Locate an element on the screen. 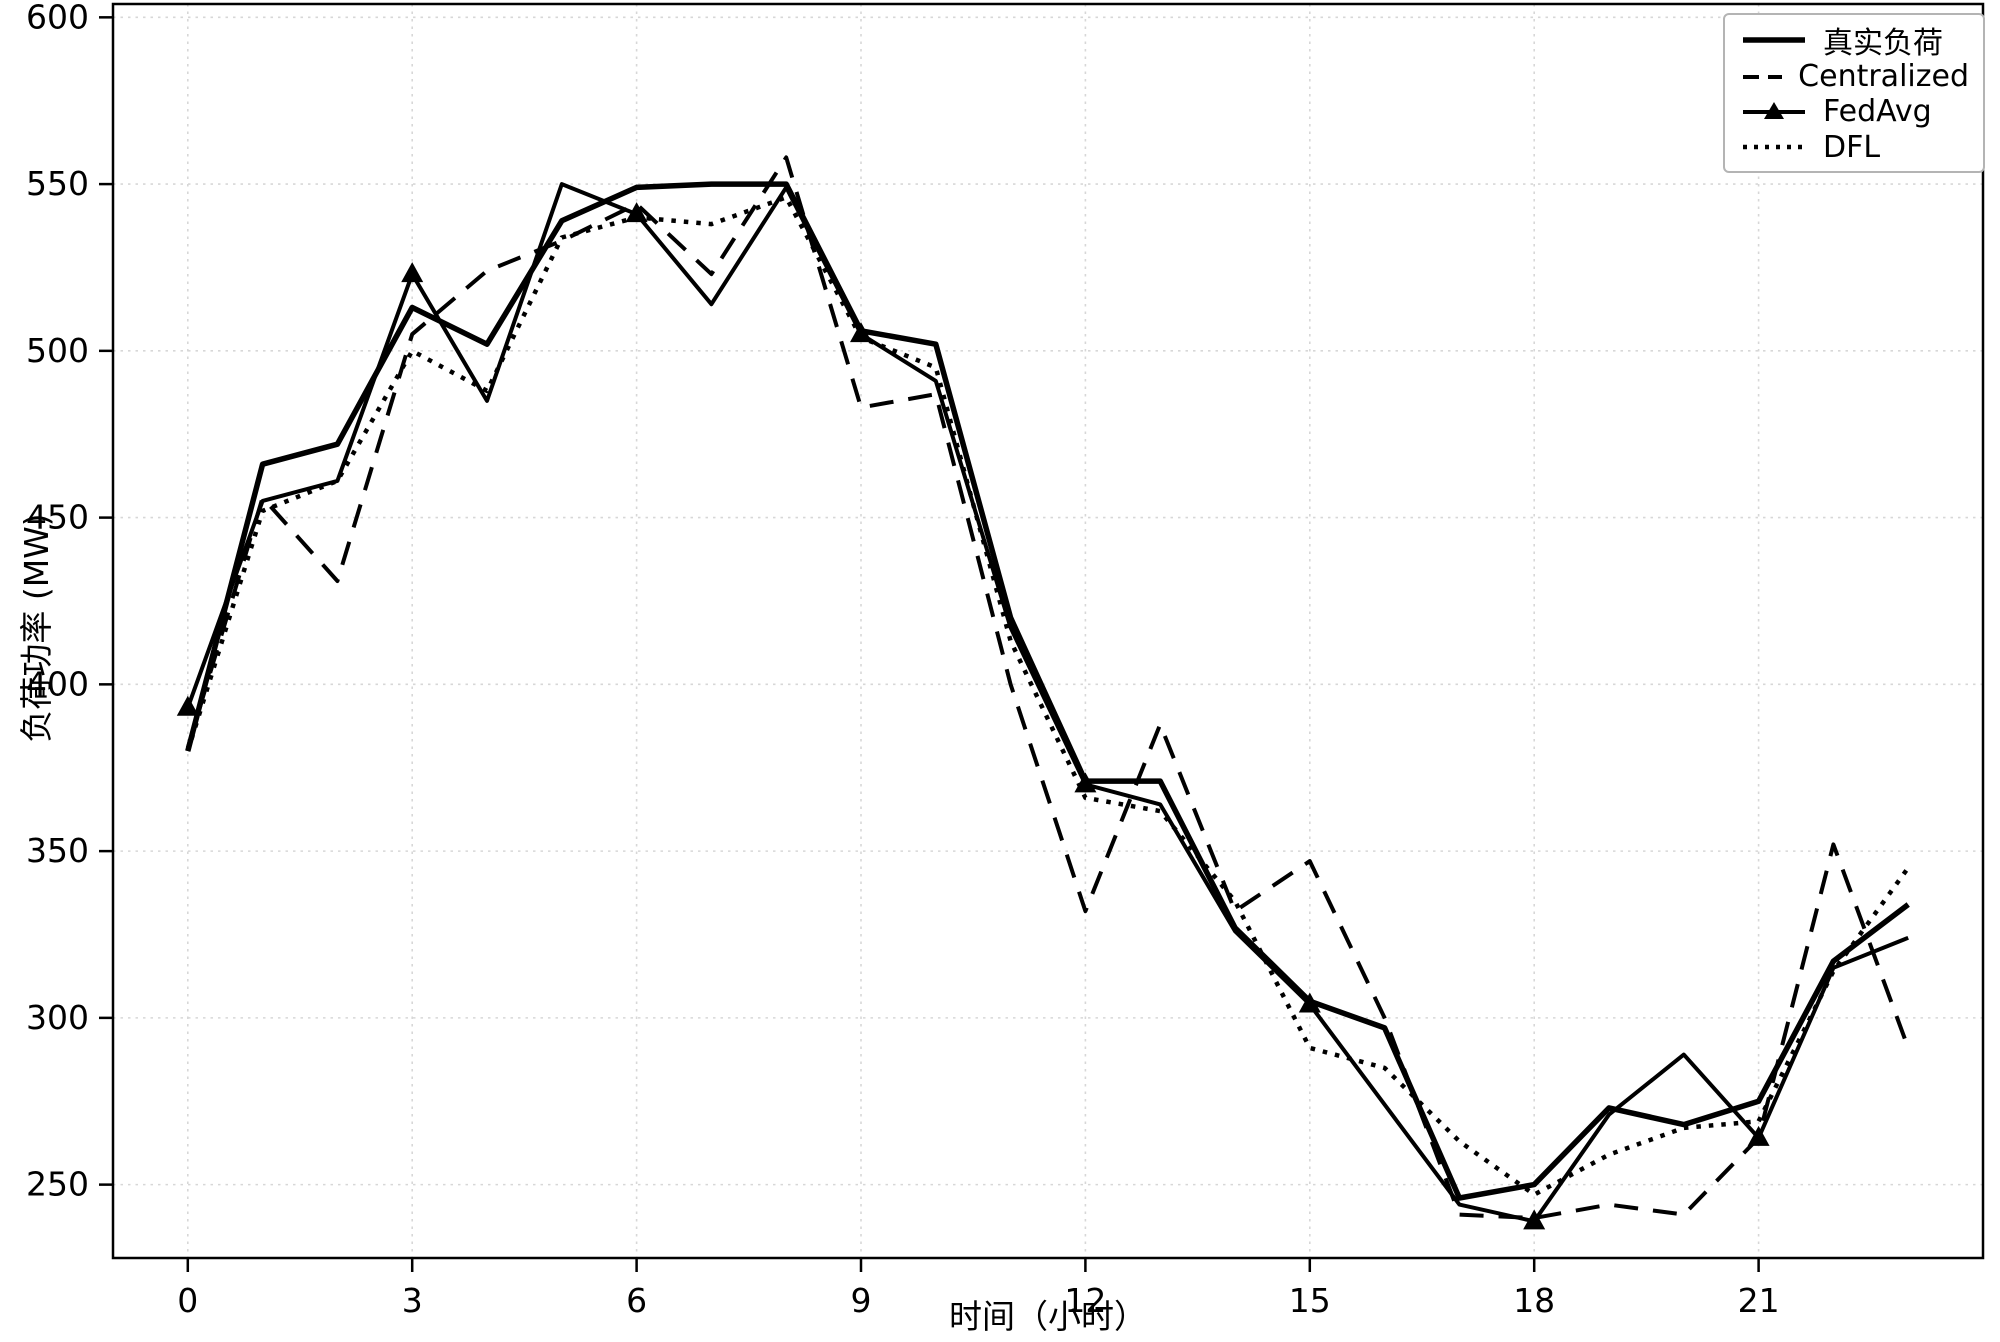  legend-item-true-load: 真实负荷 is located at coordinates (1855, 41).